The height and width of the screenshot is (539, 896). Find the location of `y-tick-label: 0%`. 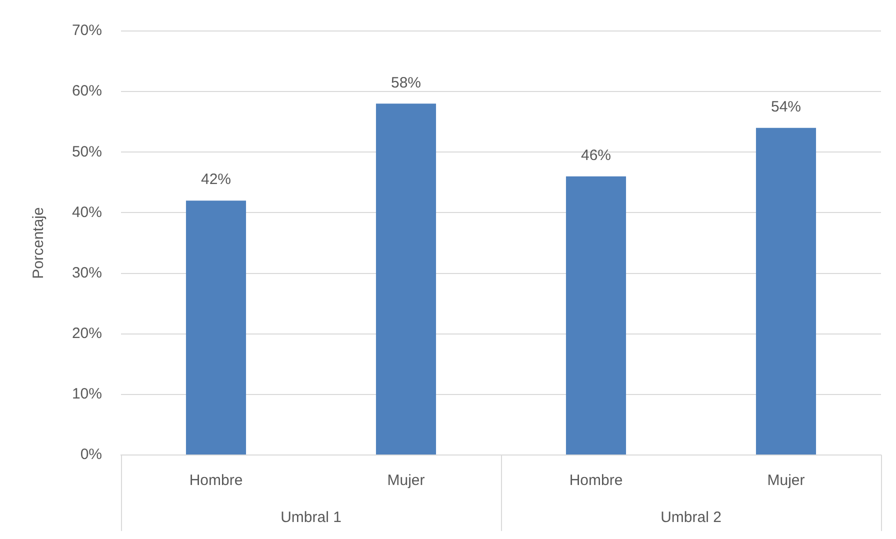

y-tick-label: 0% is located at coordinates (91, 455).